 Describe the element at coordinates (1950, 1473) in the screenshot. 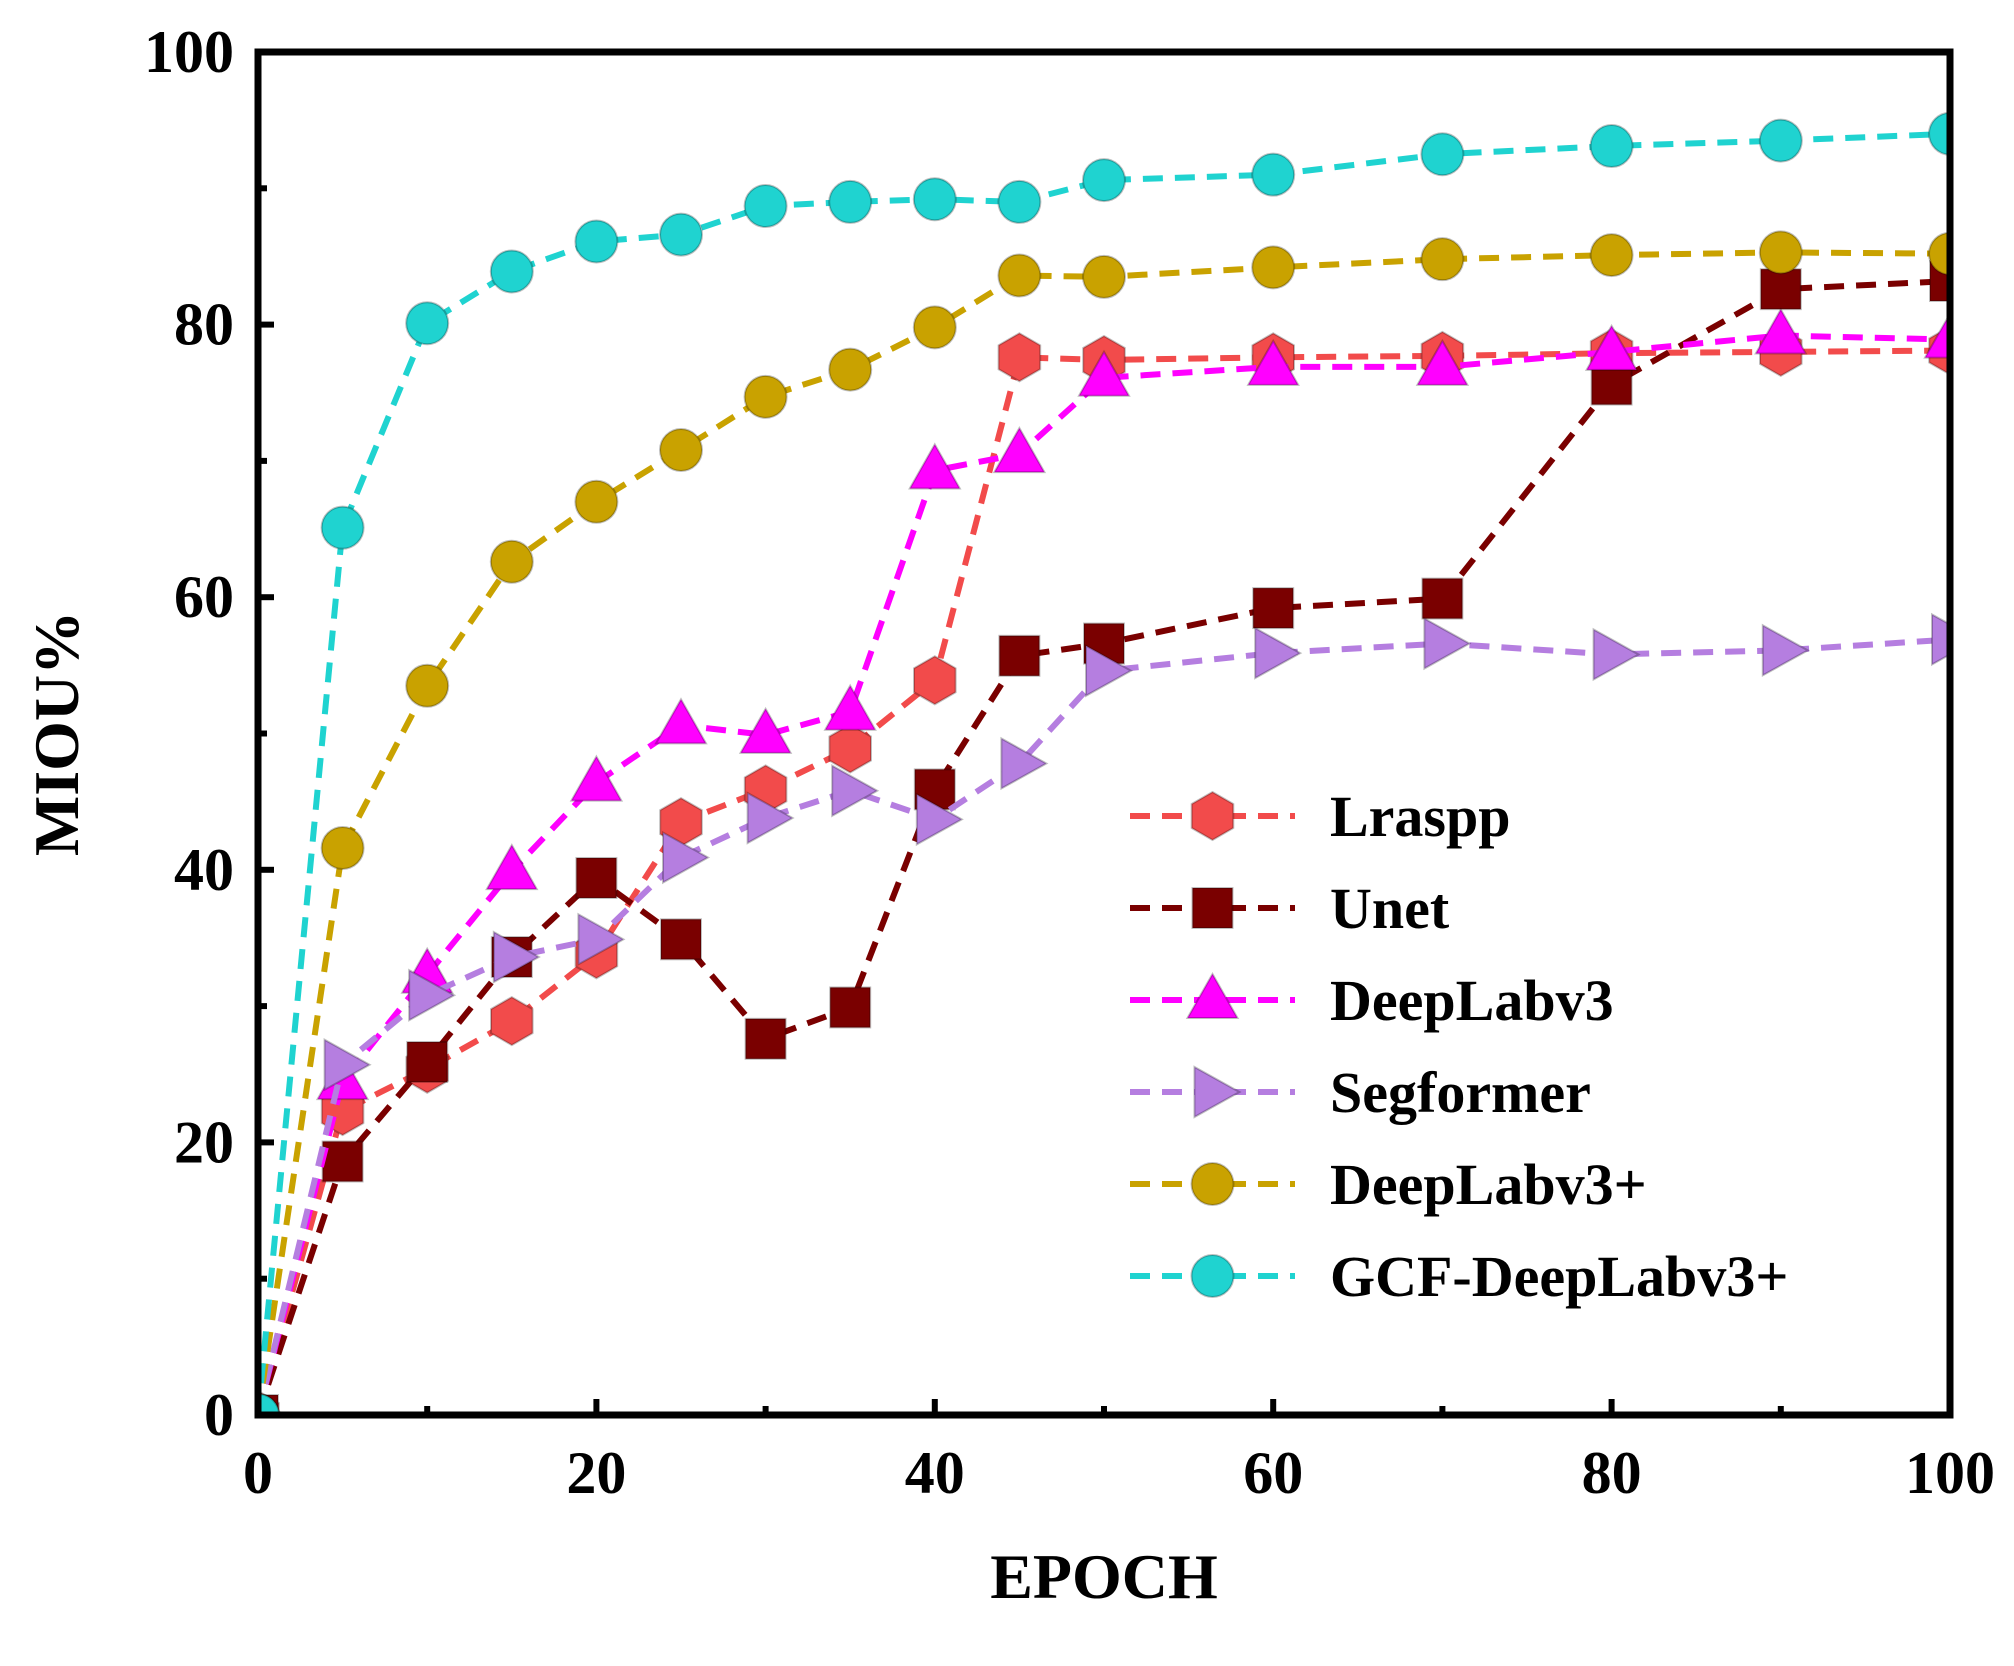

I see `x-tick-label: 100` at that location.